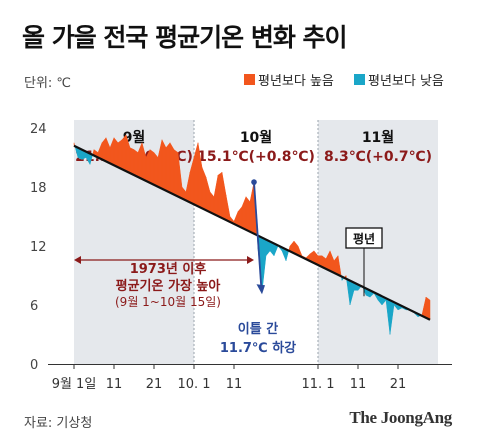 This screenshot has width=480, height=448. Describe the element at coordinates (185, 37) in the screenshot. I see `page-title: 올 가을 전국 평균기온 변화 추이` at that location.